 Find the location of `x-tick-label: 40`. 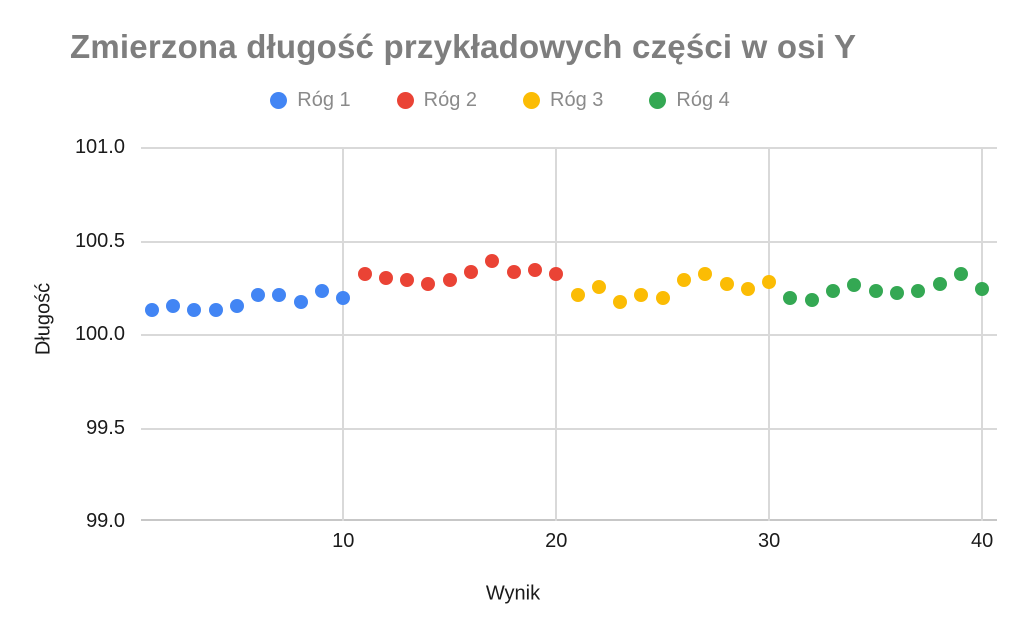

x-tick-label: 40 is located at coordinates (982, 541).